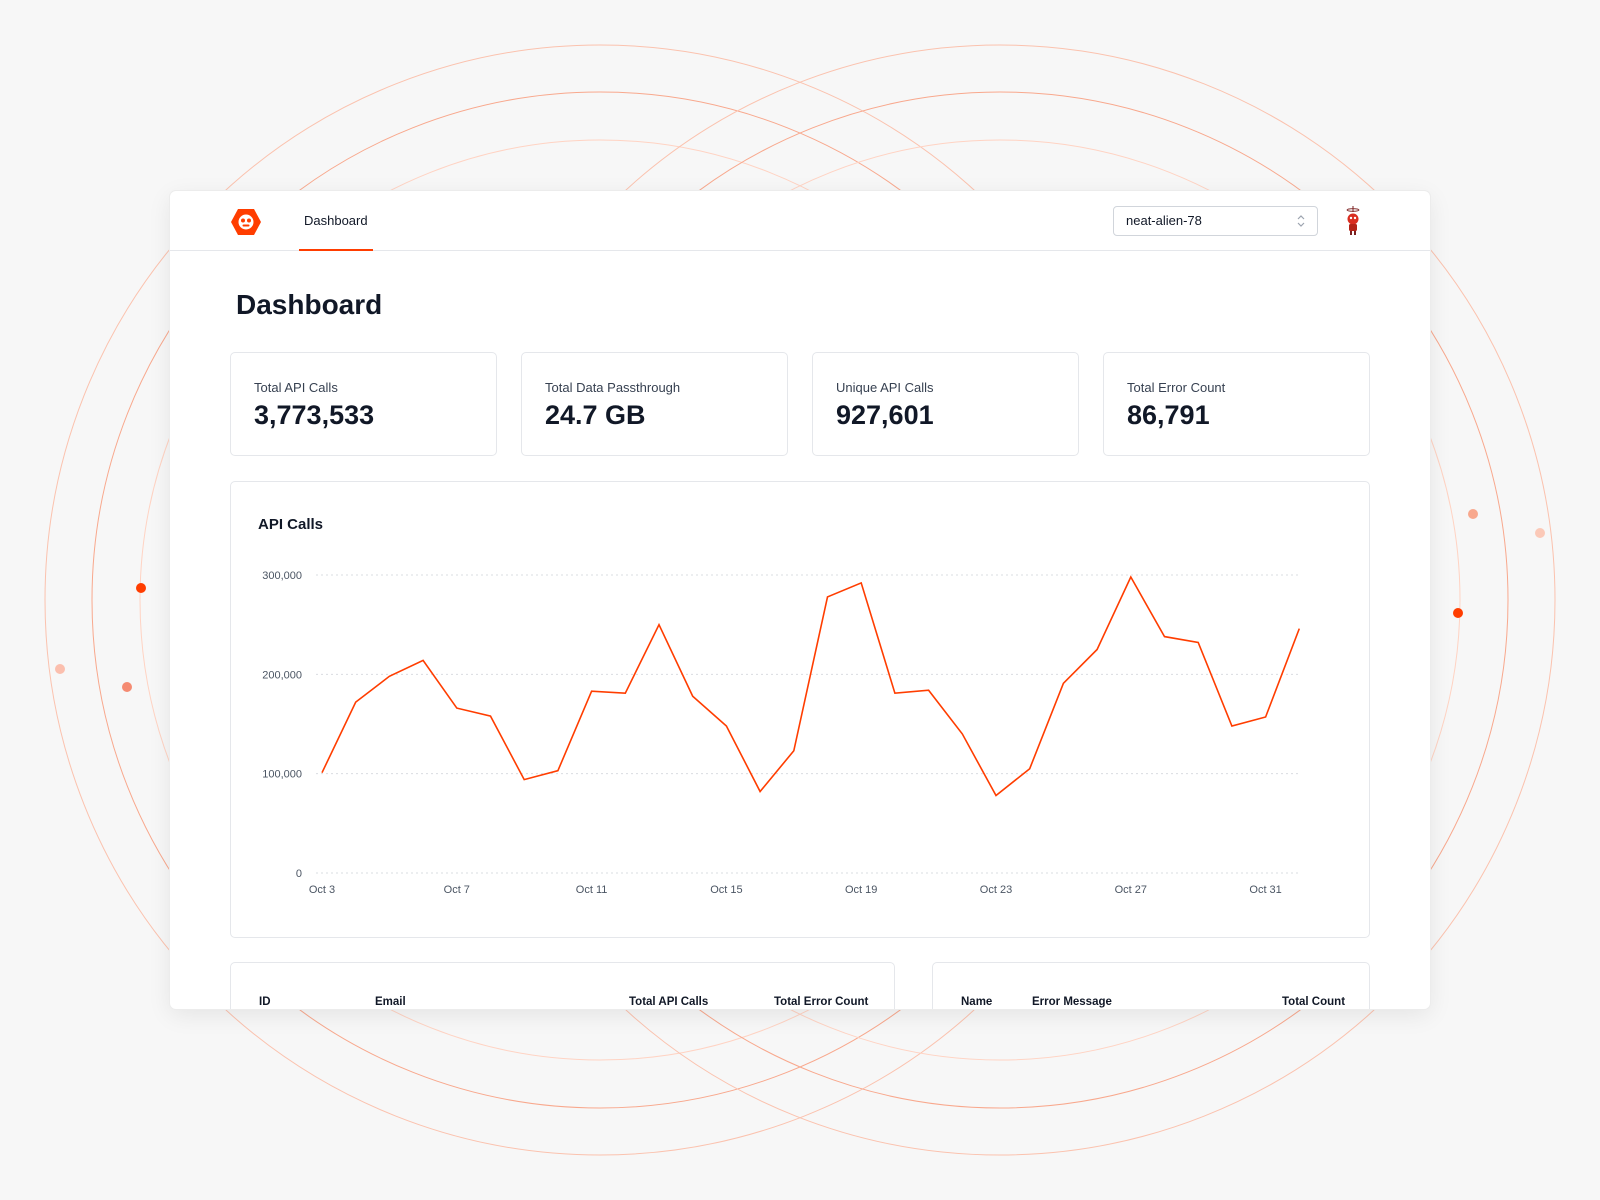 The width and height of the screenshot is (1600, 1200). What do you see at coordinates (811, 686) in the screenshot?
I see `series-line-api-calls` at bounding box center [811, 686].